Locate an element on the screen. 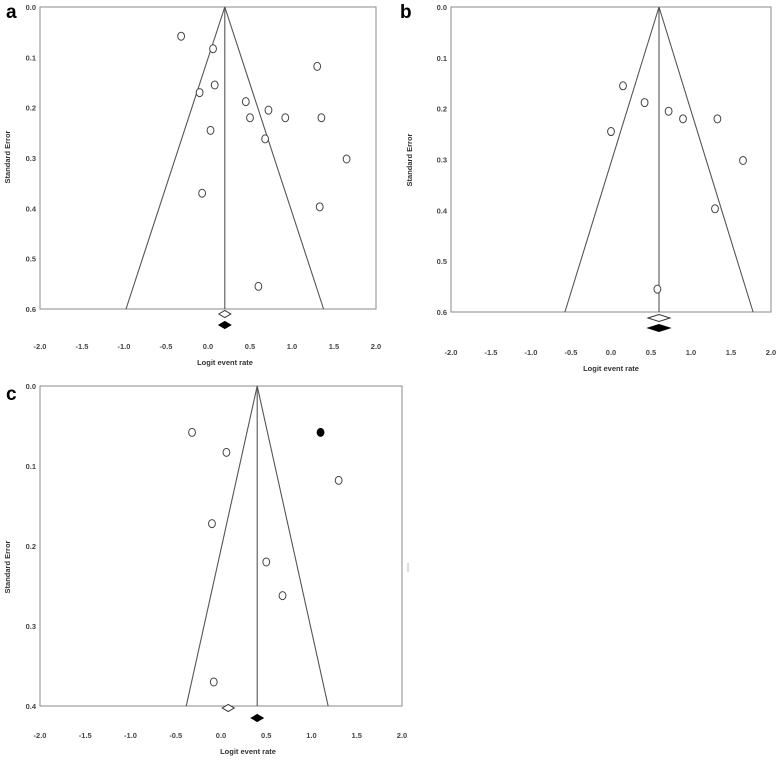  panel-b-ytick: 0.0 is located at coordinates (442, 7).